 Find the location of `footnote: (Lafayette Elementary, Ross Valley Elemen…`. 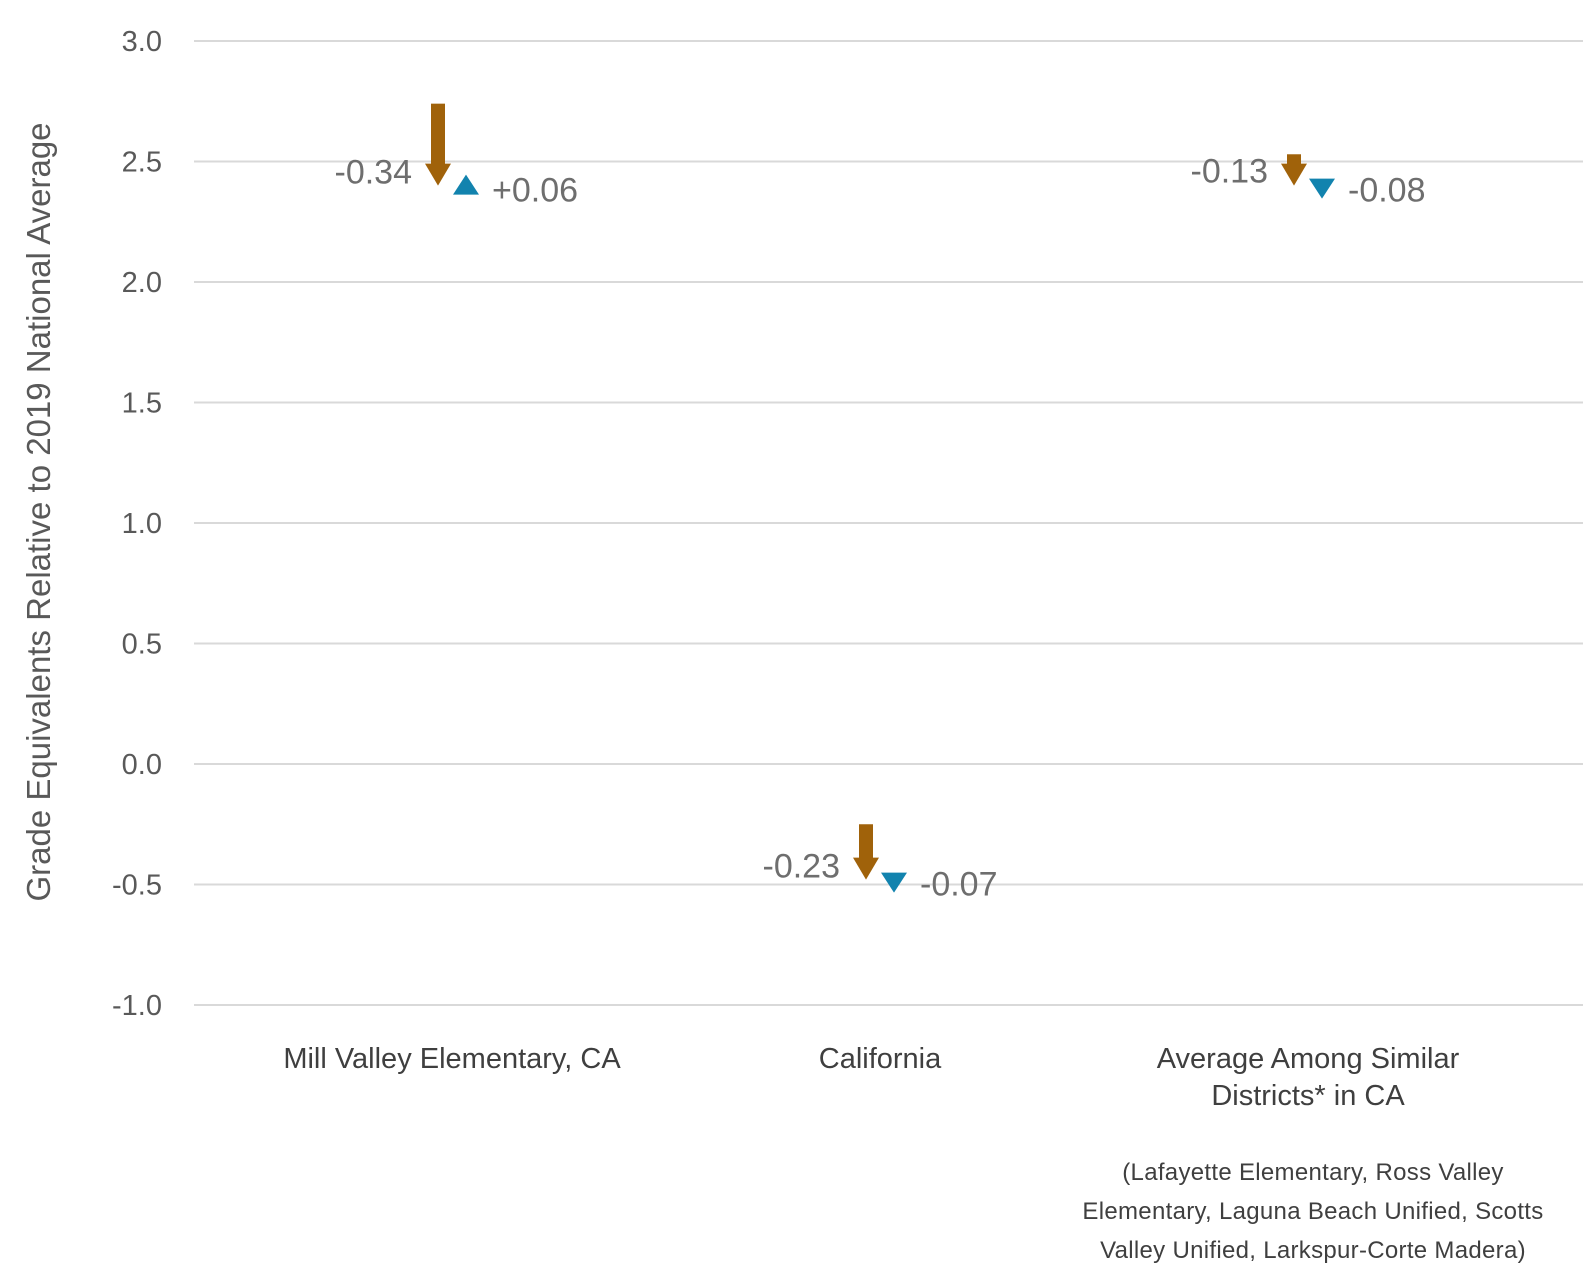

footnote: (Lafayette Elementary, Ross Valley Elemen… is located at coordinates (1312, 1211).